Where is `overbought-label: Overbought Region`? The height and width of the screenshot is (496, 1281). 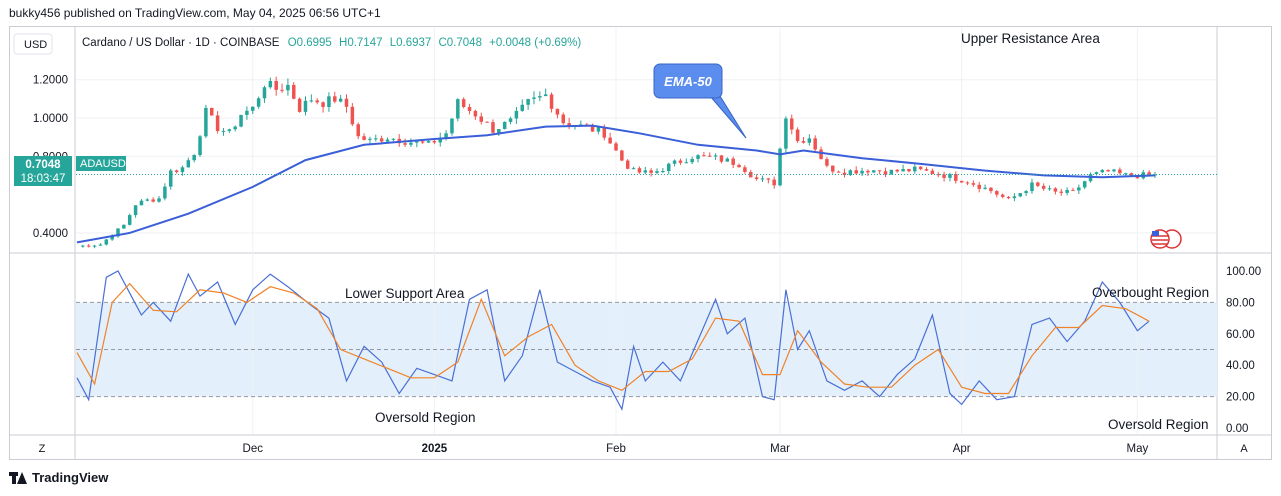
overbought-label: Overbought Region is located at coordinates (1150, 292).